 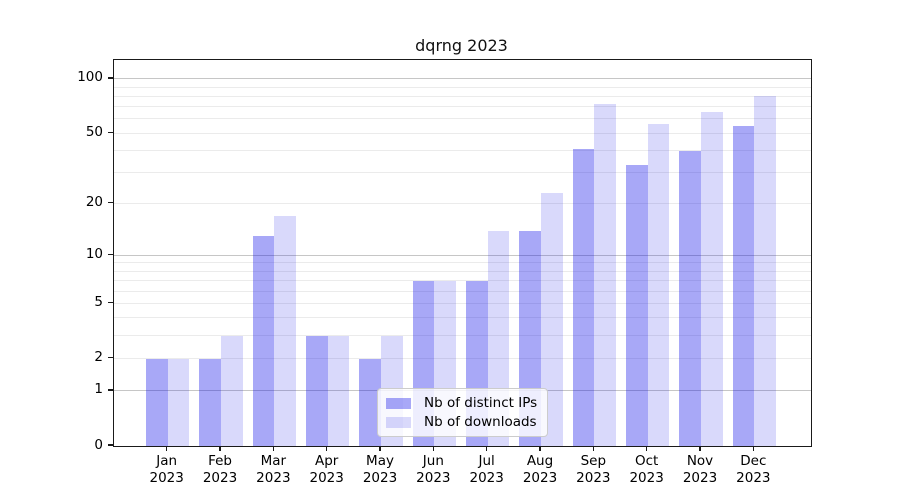 I want to click on x-tick-label-oct: Oct 2023, so click(x=646, y=469).